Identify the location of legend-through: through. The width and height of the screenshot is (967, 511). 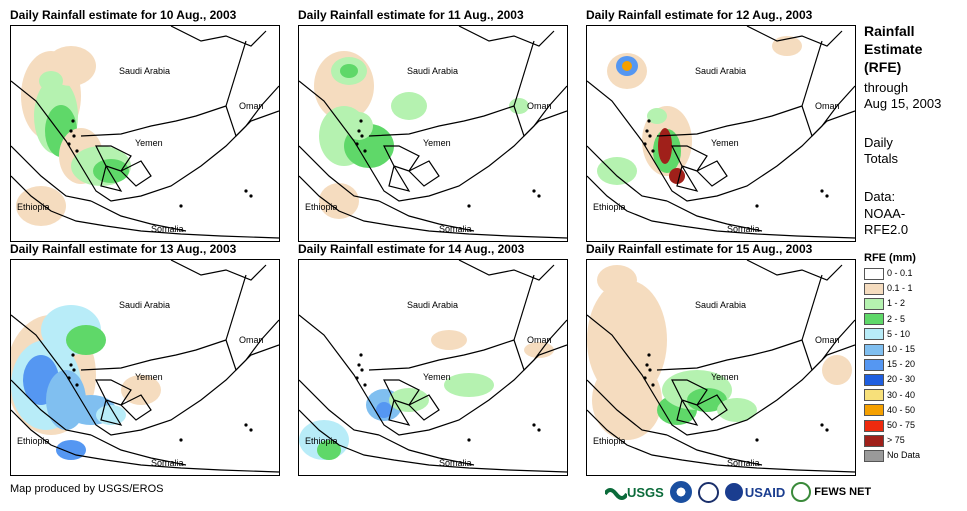
(886, 87).